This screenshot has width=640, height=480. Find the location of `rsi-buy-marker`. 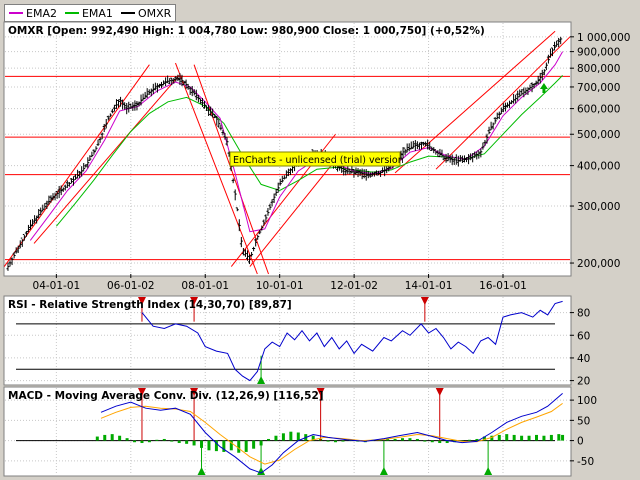

rsi-buy-marker is located at coordinates (261, 380).